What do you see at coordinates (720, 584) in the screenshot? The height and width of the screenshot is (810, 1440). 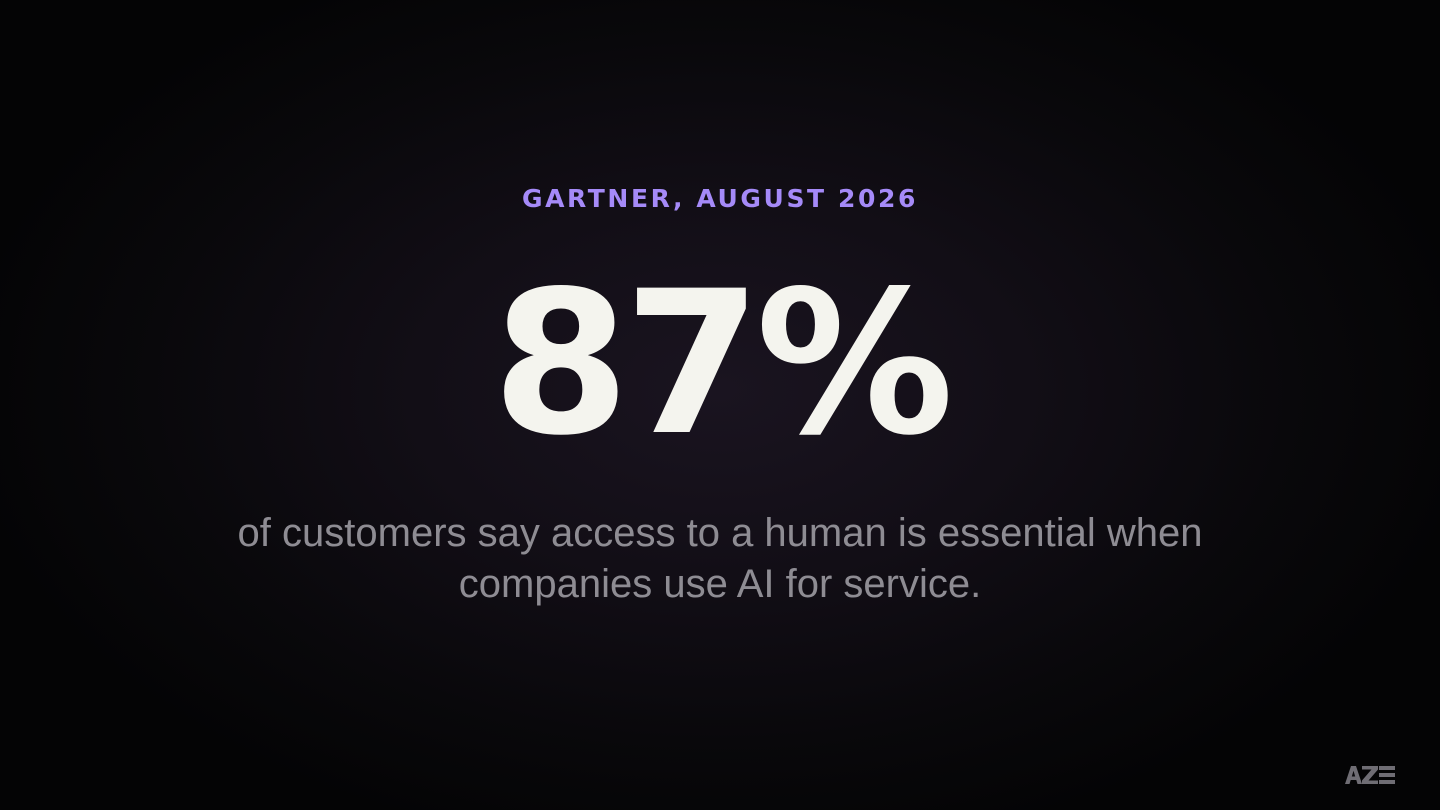 I see `caption-line-2: companies use AI for service.` at bounding box center [720, 584].